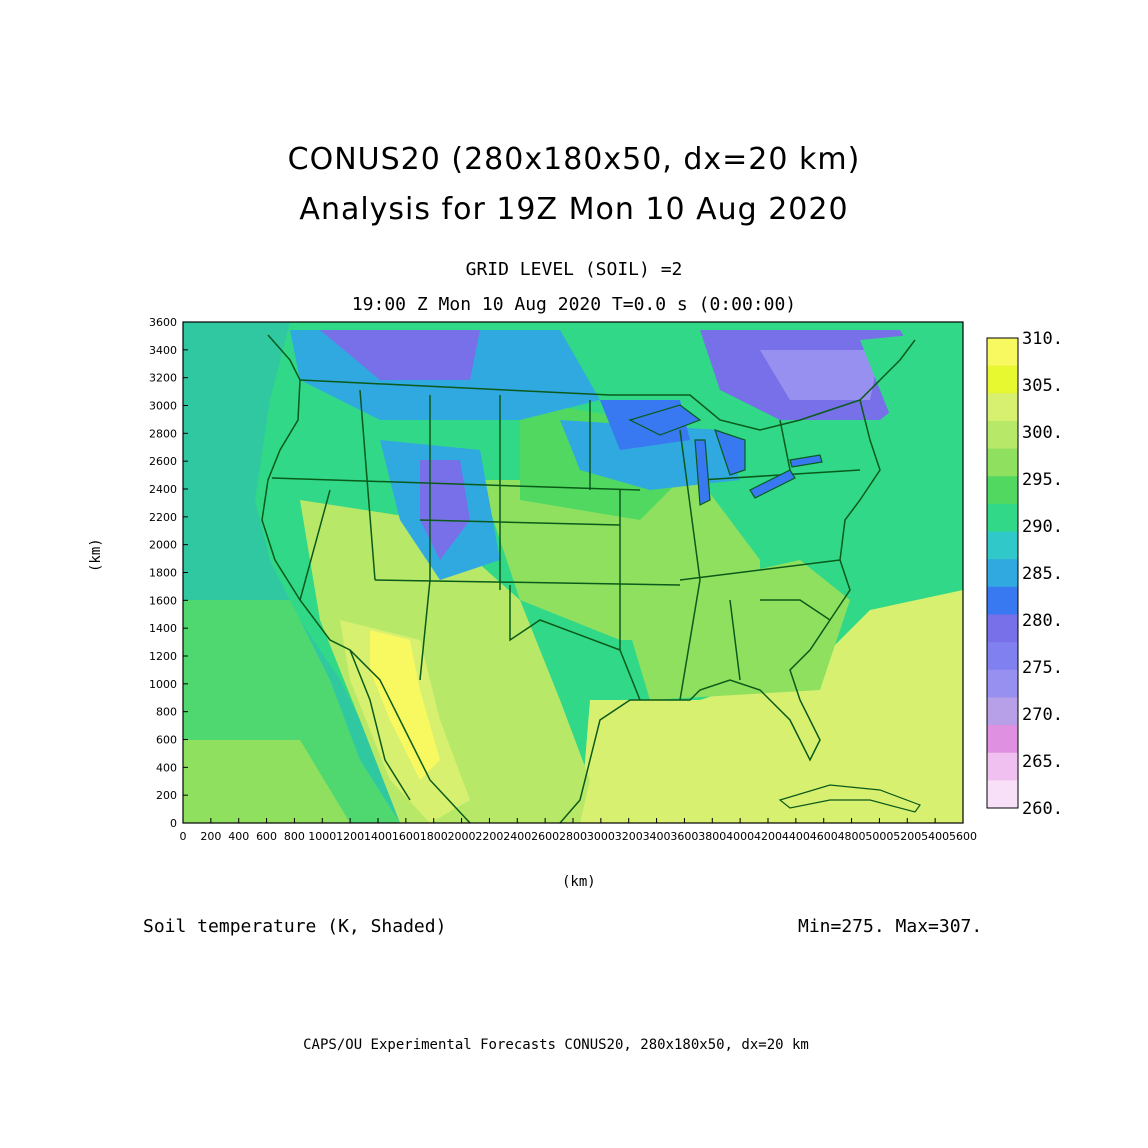 This screenshot has width=1148, height=1148. Describe the element at coordinates (322, 836) in the screenshot. I see `x-tick-label: 1000` at that location.